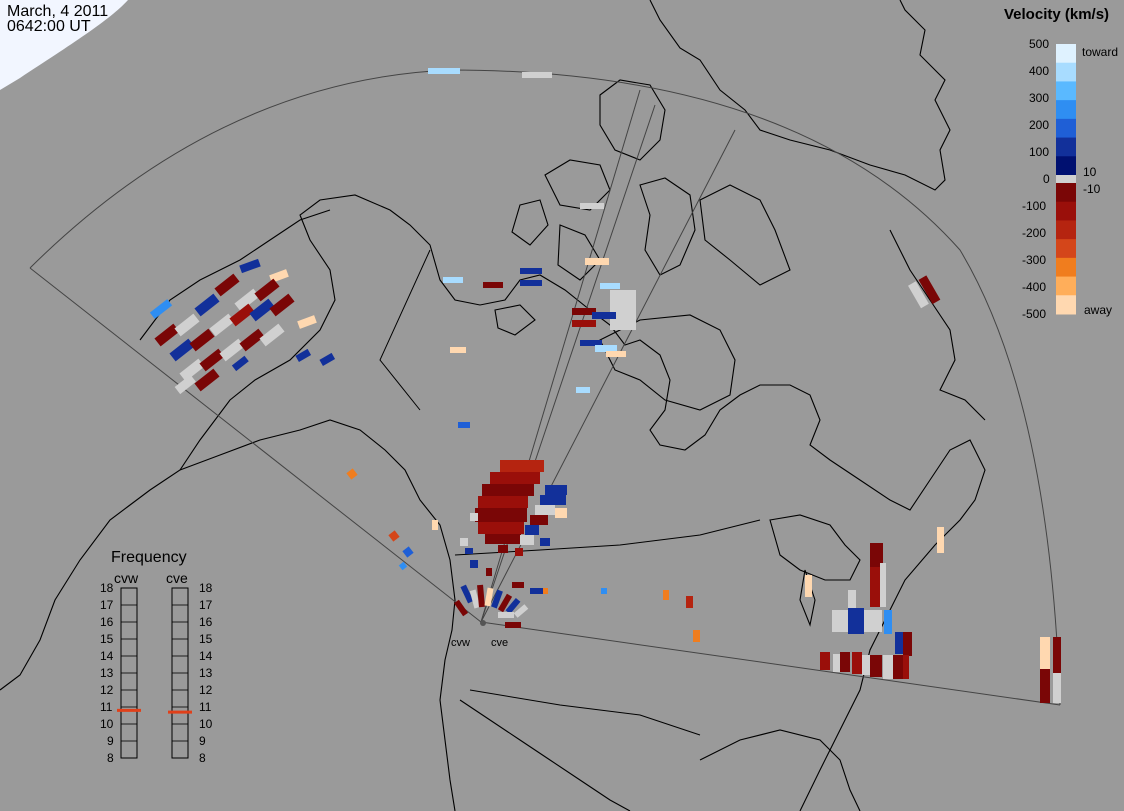  What do you see at coordinates (177, 578) in the screenshot?
I see `cve-freq-label: cve` at bounding box center [177, 578].